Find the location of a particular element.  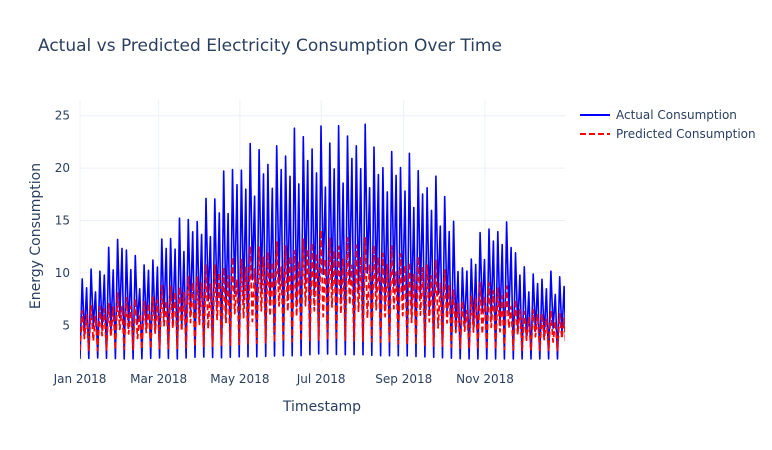

x-tick-label: Sep 2018 is located at coordinates (403, 379).